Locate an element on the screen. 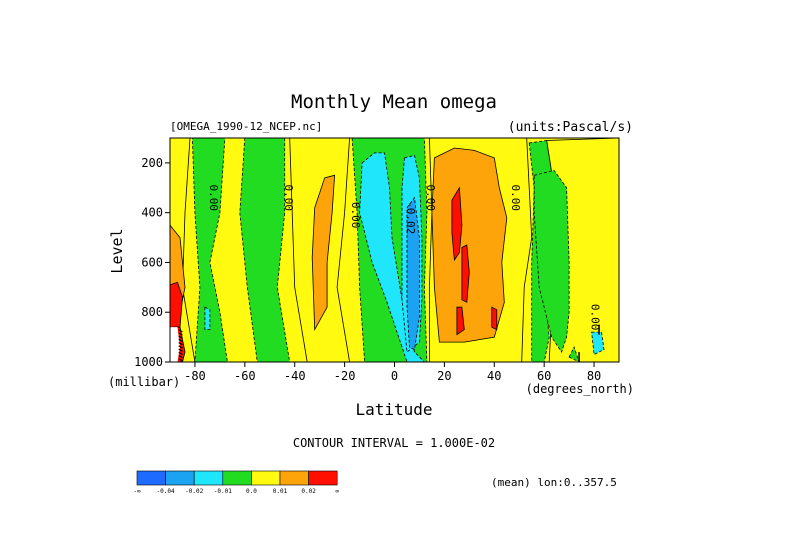 Image resolution: width=789 pixels, height=558 pixels. dataset-label: [OMEGA_1990-12_NCEP.nc] is located at coordinates (246, 126).